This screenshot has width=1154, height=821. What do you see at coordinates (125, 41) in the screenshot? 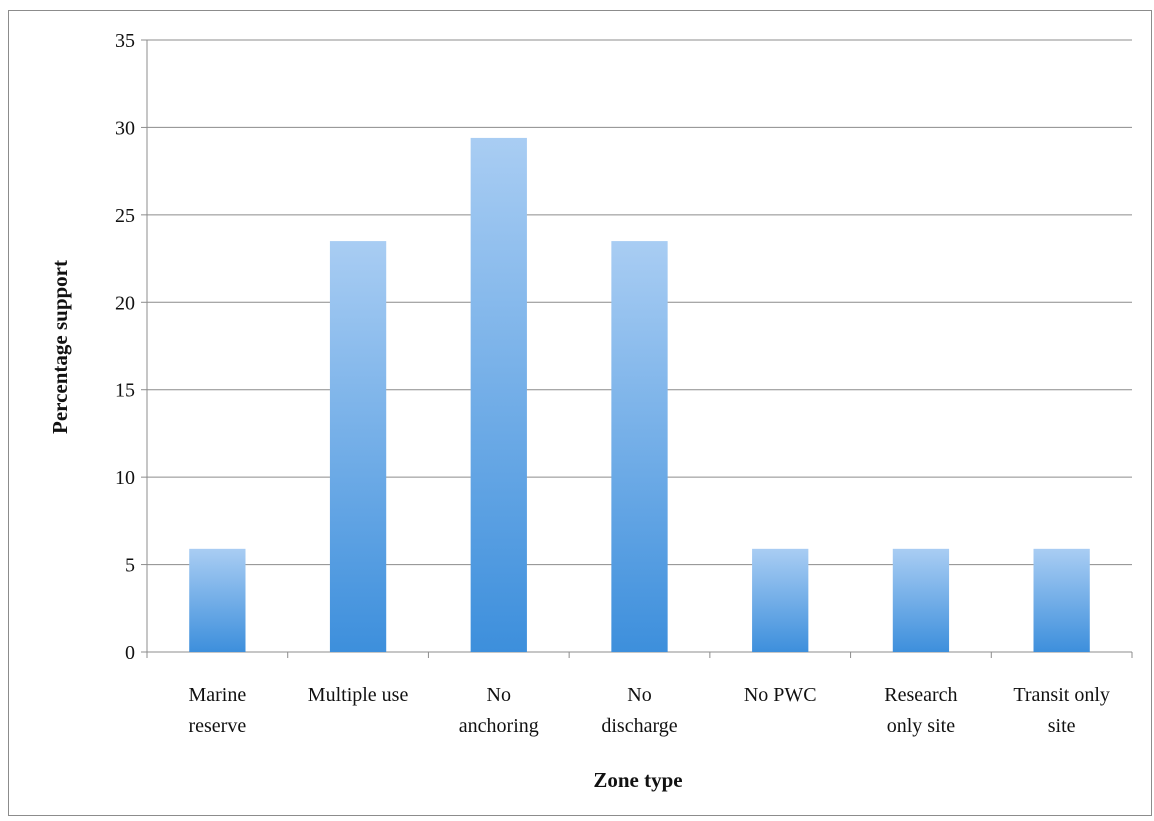
I see `y-tick-label: 35` at bounding box center [125, 41].